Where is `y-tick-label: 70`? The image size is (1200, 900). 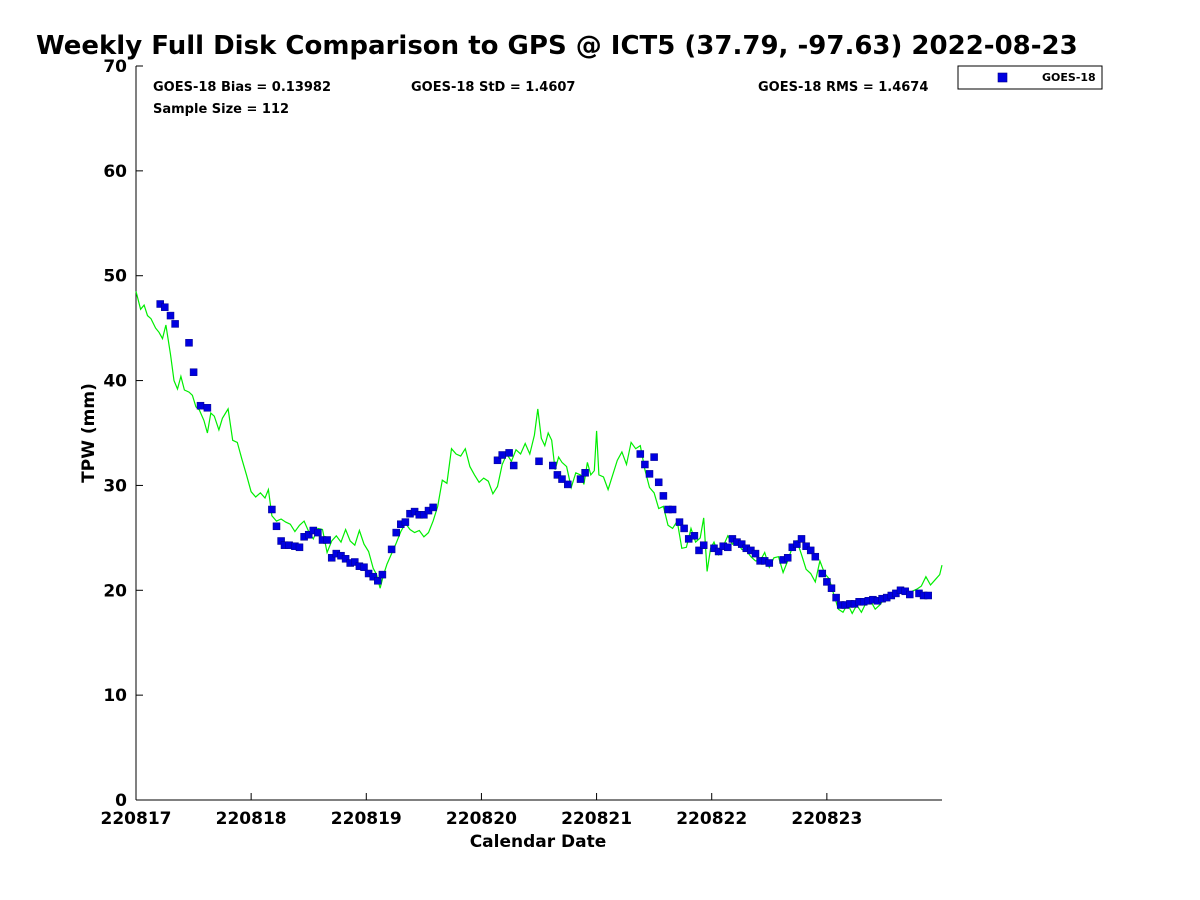 y-tick-label: 70 is located at coordinates (115, 67).